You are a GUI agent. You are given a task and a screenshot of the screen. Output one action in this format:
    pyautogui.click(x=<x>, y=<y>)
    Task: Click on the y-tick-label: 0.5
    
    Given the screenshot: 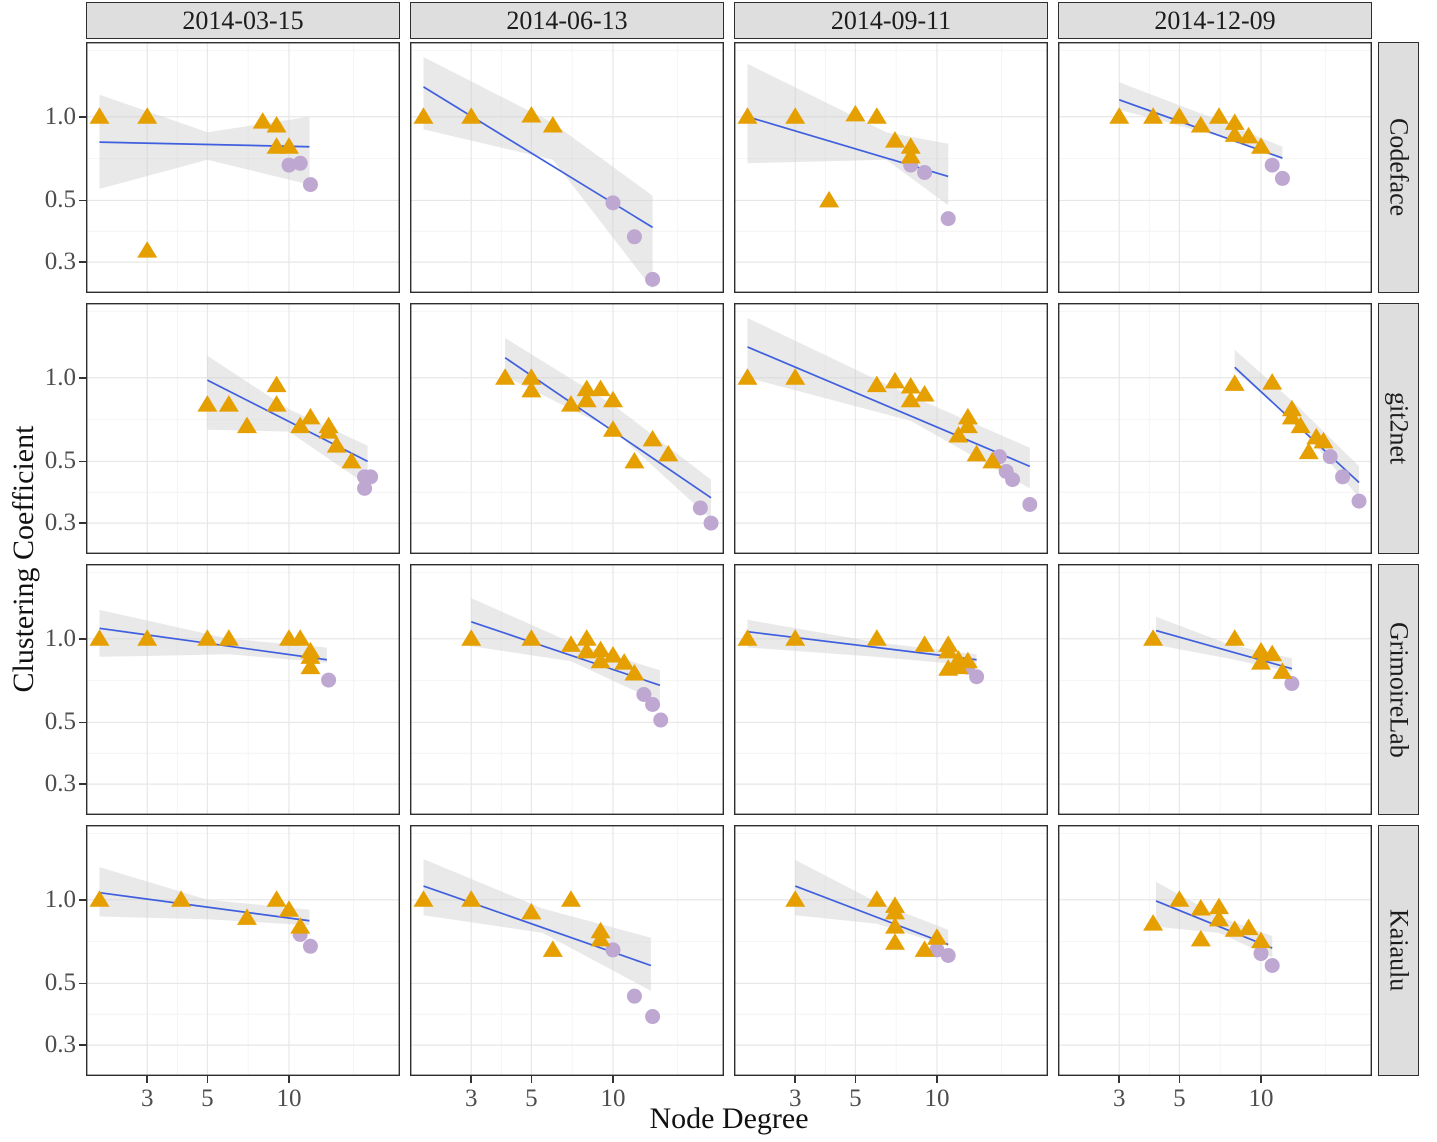 What is the action you would take?
    pyautogui.click(x=60, y=461)
    